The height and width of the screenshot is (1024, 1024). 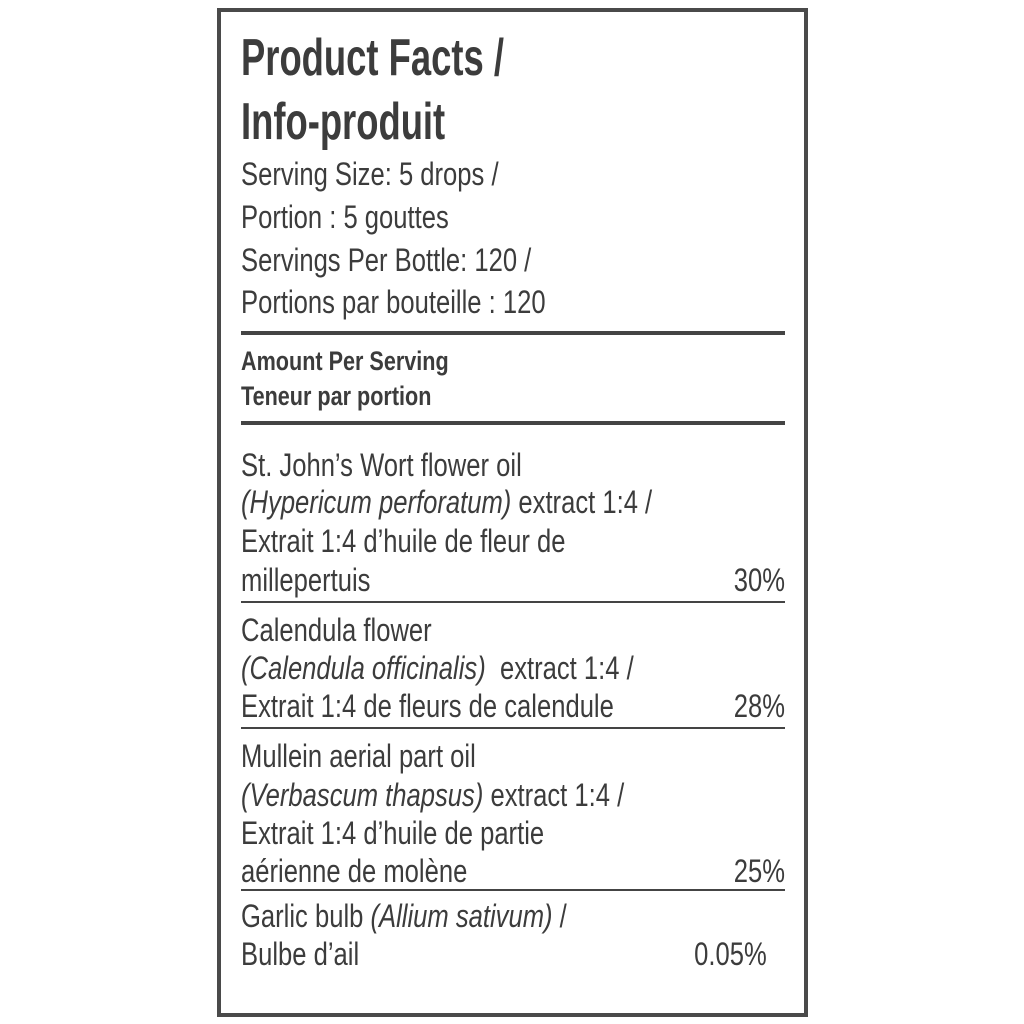 I want to click on ingredient-latin-line: (Verbascum thapsus) extract 1:4 /, so click(x=432, y=795).